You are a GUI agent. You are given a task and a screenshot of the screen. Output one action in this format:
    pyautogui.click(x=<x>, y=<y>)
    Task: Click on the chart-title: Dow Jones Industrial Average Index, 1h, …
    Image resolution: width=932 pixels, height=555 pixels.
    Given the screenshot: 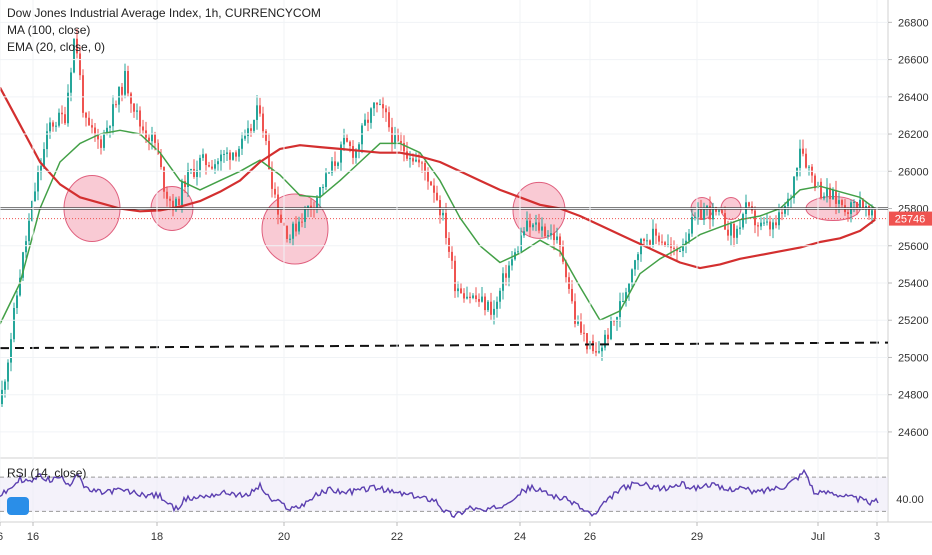 What is the action you would take?
    pyautogui.click(x=164, y=13)
    